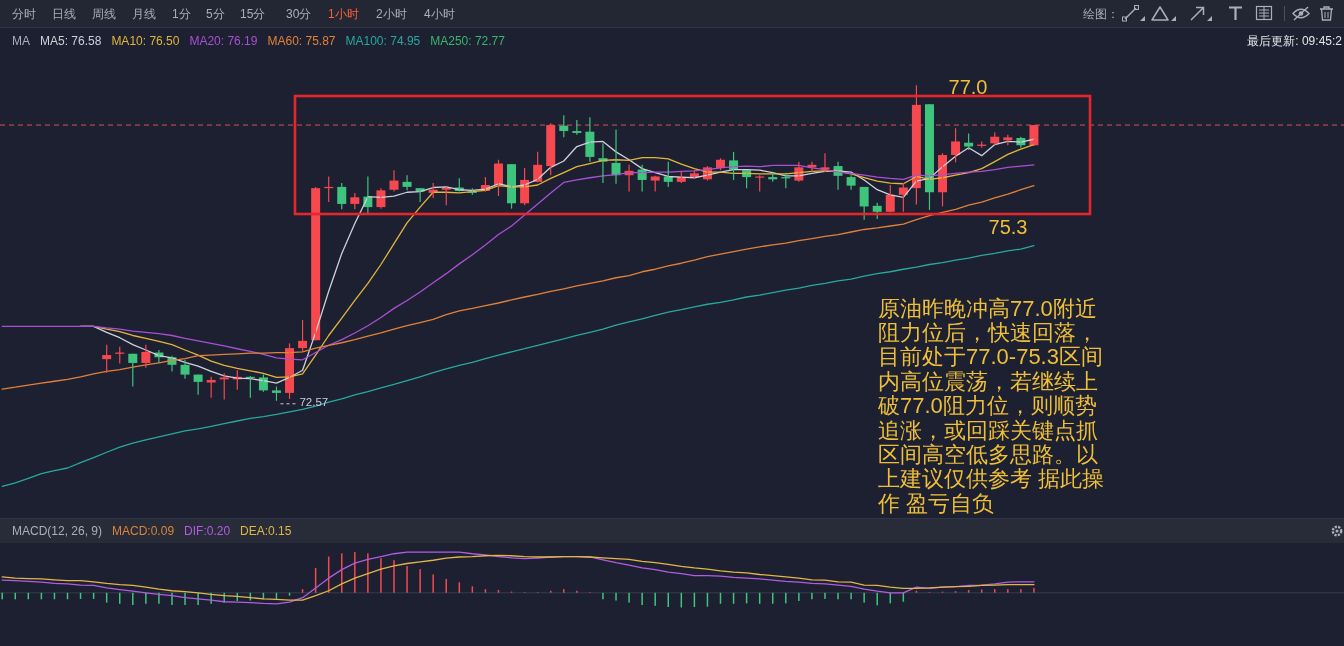 This screenshot has width=1344, height=646. I want to click on text: 日线, so click(64, 13).